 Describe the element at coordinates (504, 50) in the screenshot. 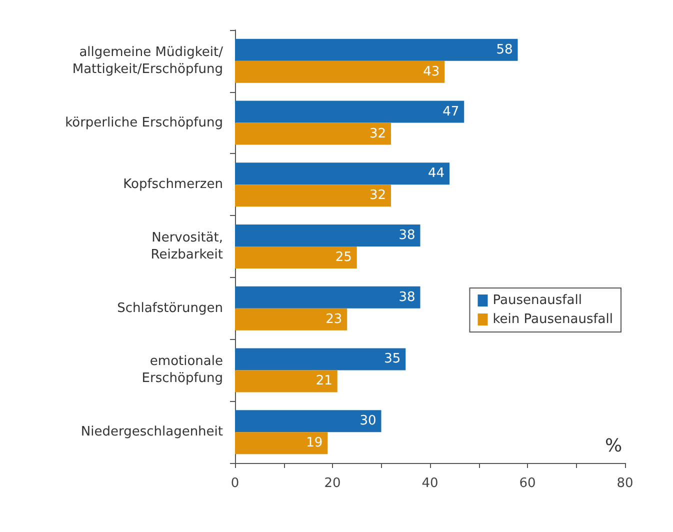

I see `data-label: 58` at that location.